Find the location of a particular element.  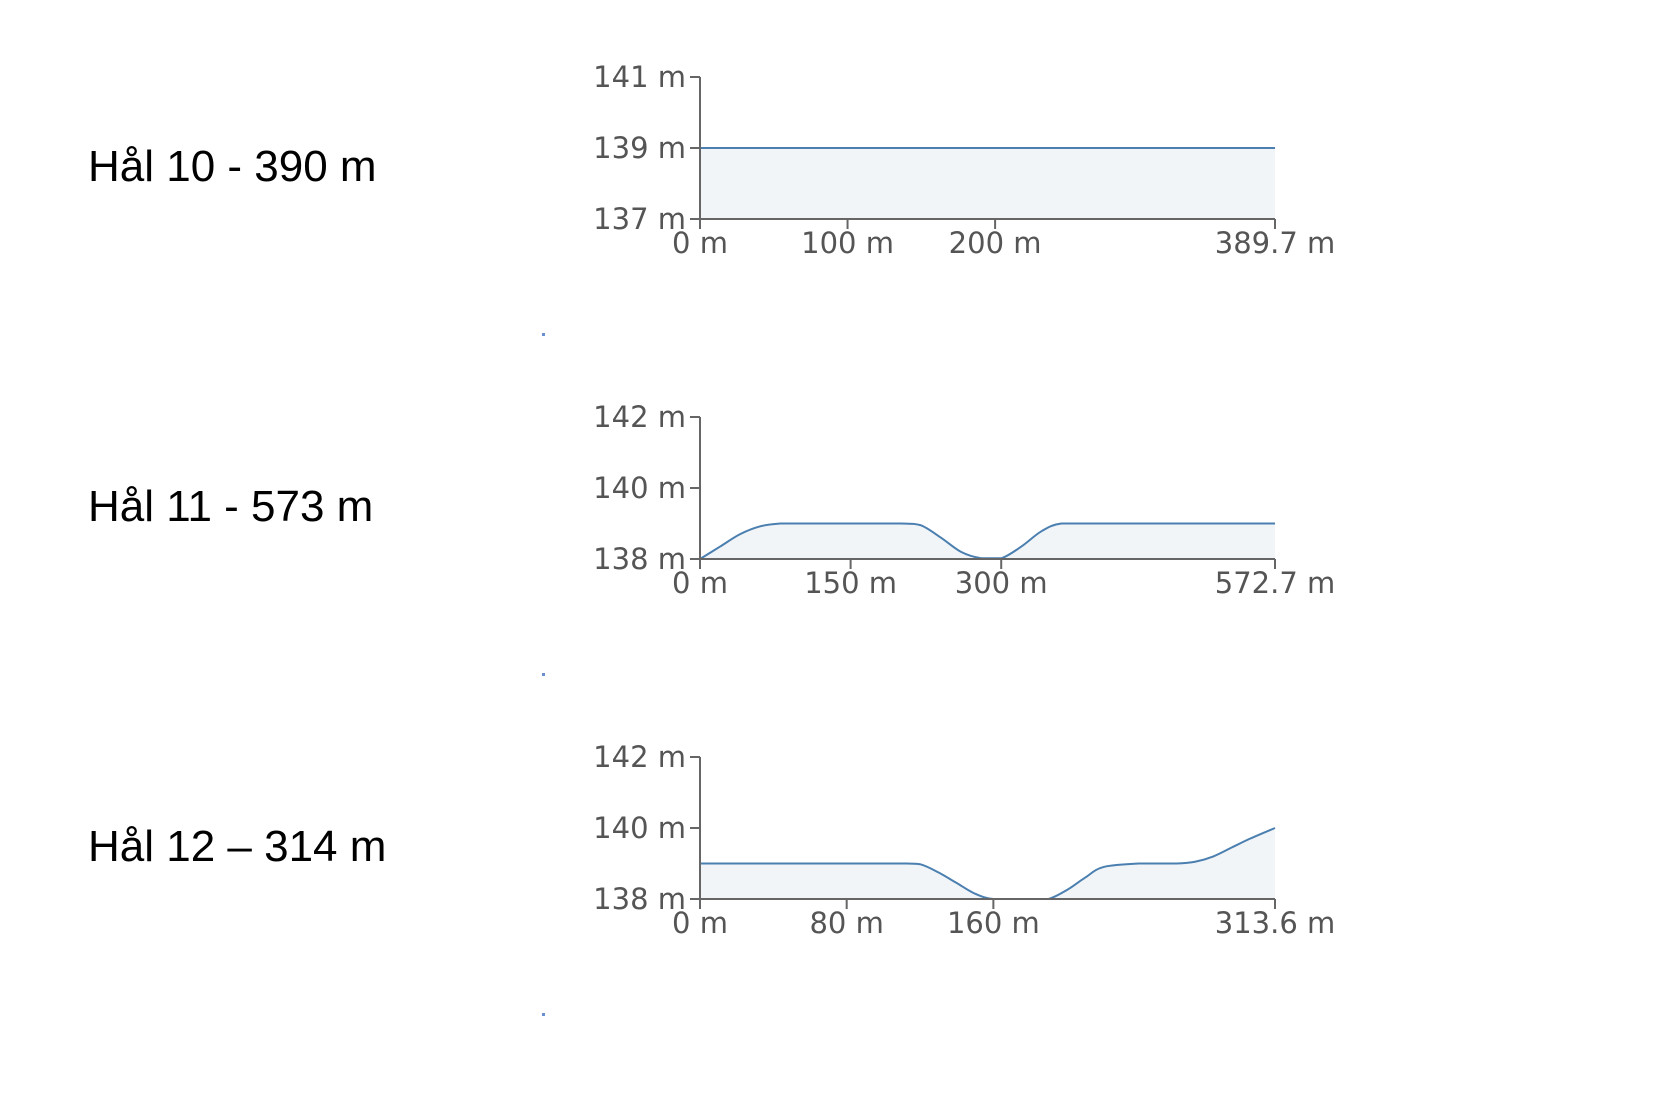

hole-title: Hål 10 - 390 m is located at coordinates (232, 166).